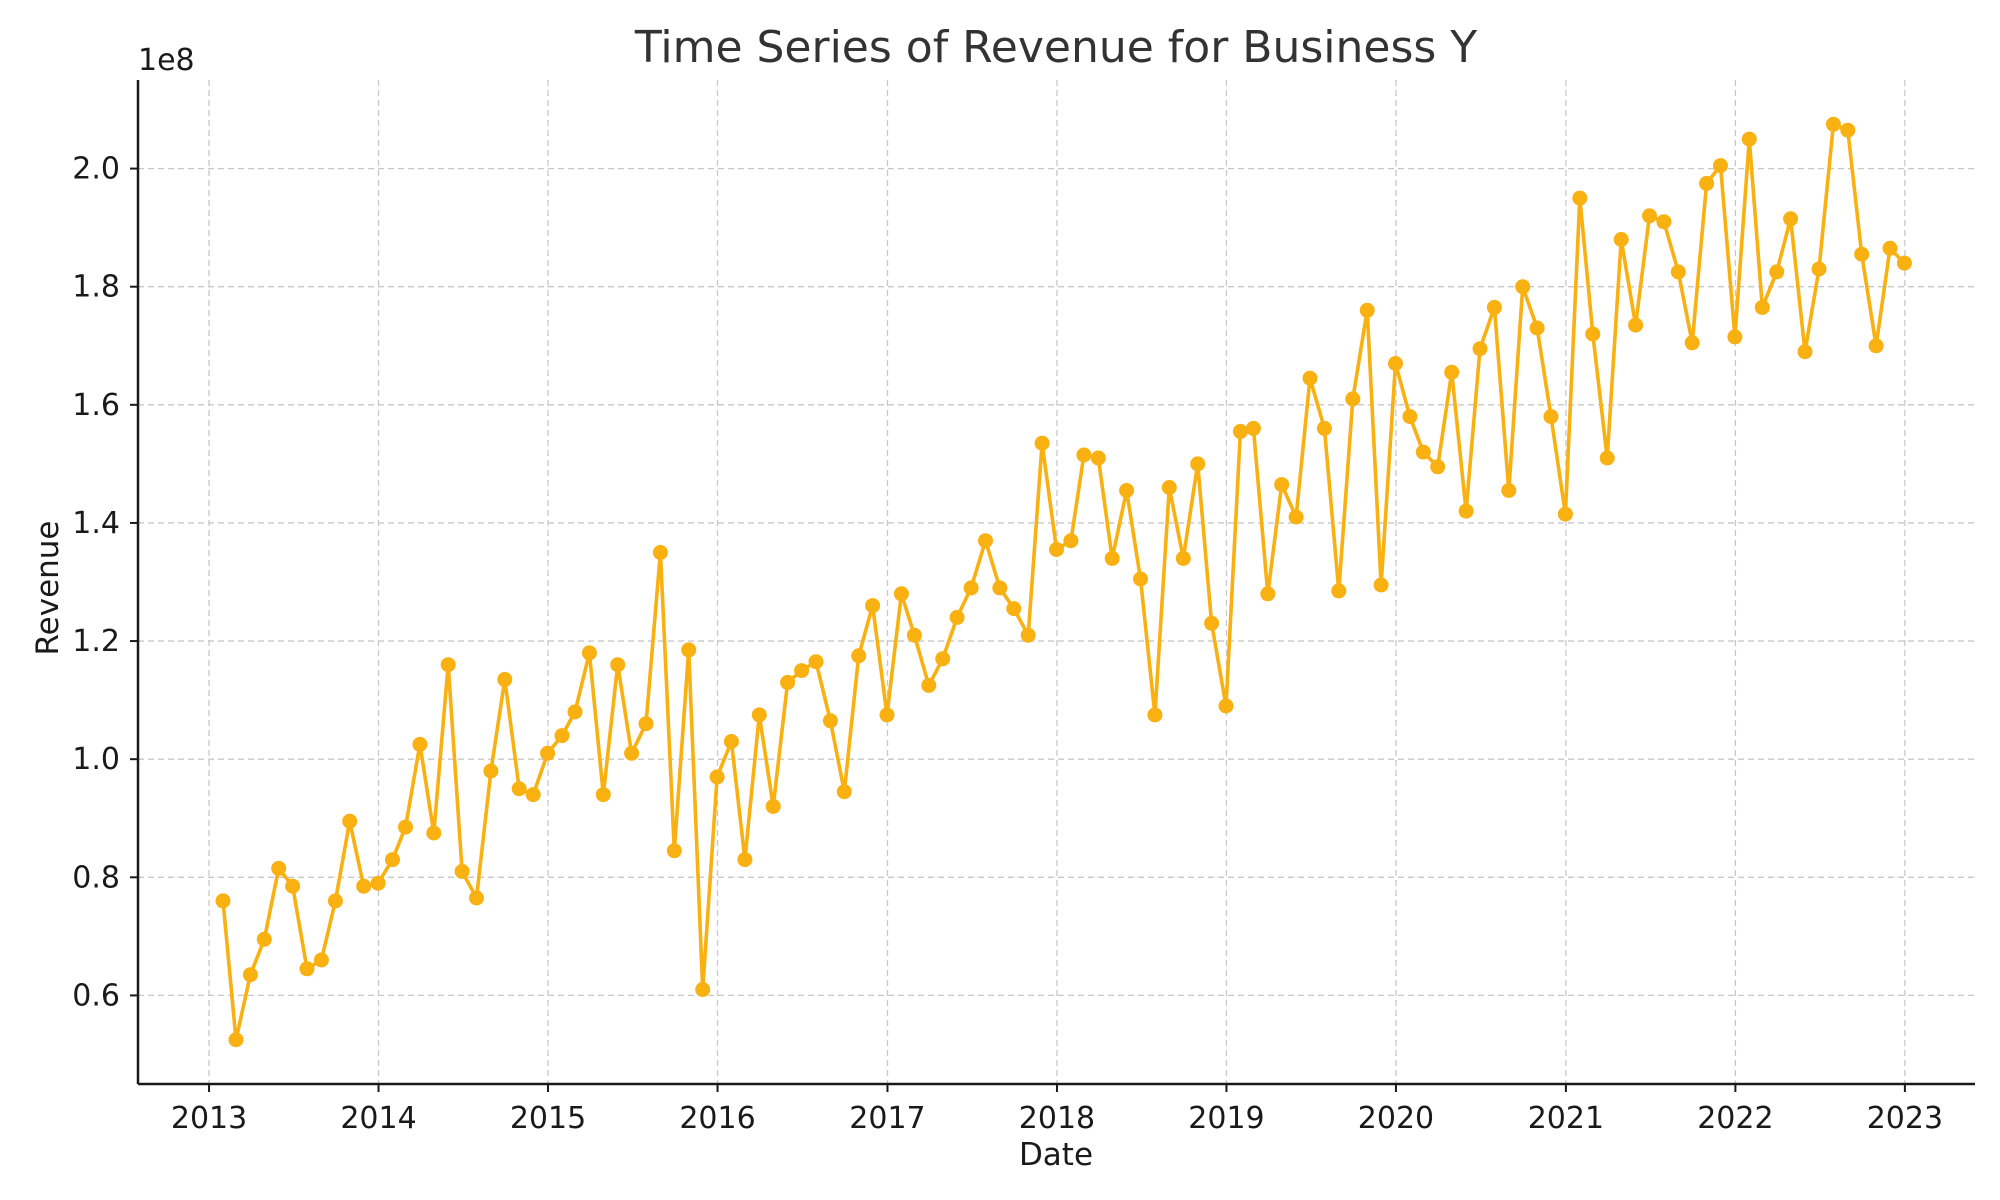 The image size is (2000, 1200). What do you see at coordinates (1226, 1118) in the screenshot?
I see `x-tick-label: 2019` at bounding box center [1226, 1118].